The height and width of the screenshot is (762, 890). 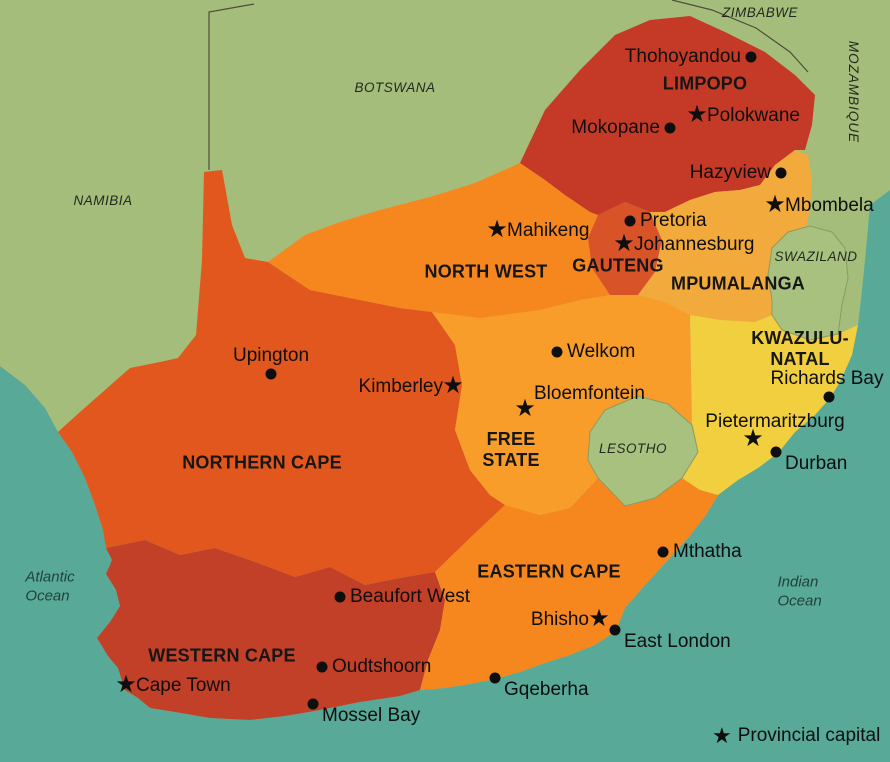 What do you see at coordinates (854, 92) in the screenshot?
I see `country-label-mozambique: MOZAMBIQUE` at bounding box center [854, 92].